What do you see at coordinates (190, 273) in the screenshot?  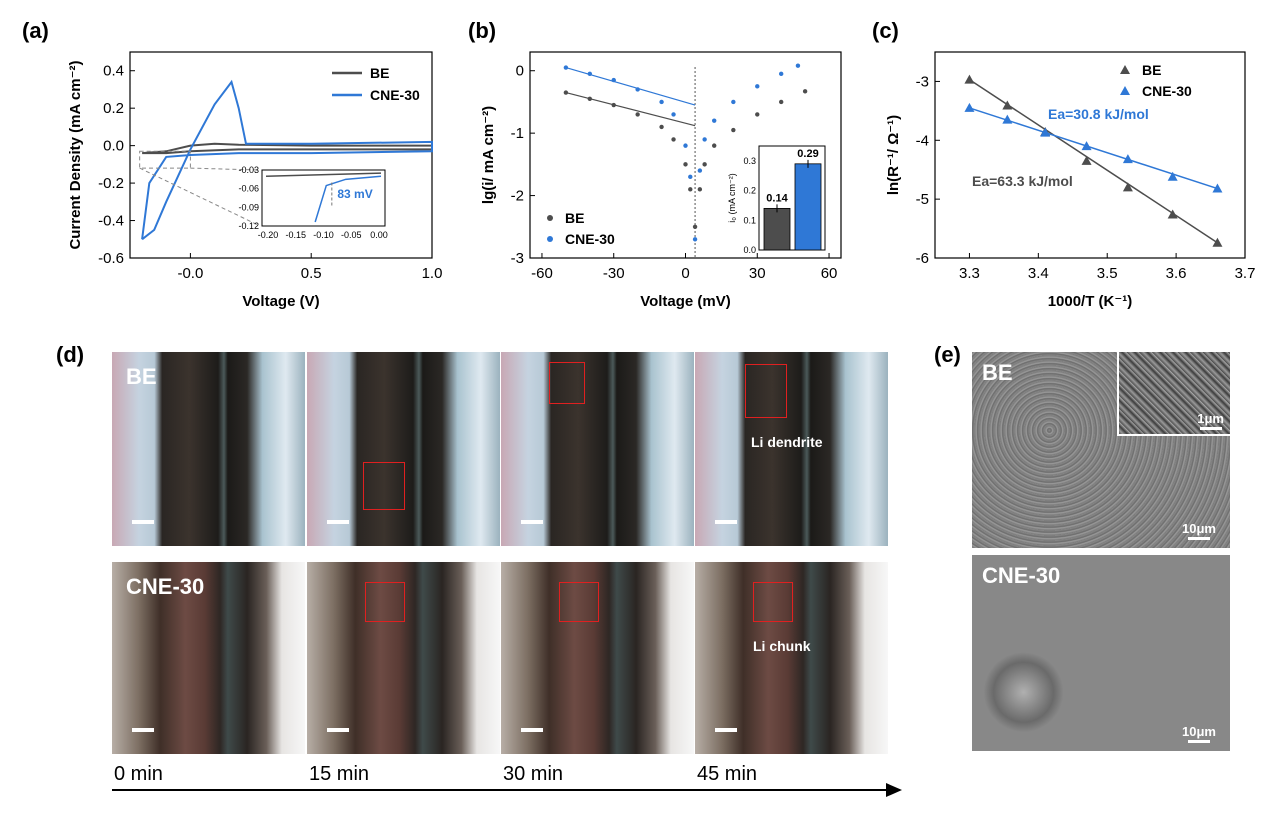 I see `x-tick-label: -0.0` at bounding box center [190, 273].